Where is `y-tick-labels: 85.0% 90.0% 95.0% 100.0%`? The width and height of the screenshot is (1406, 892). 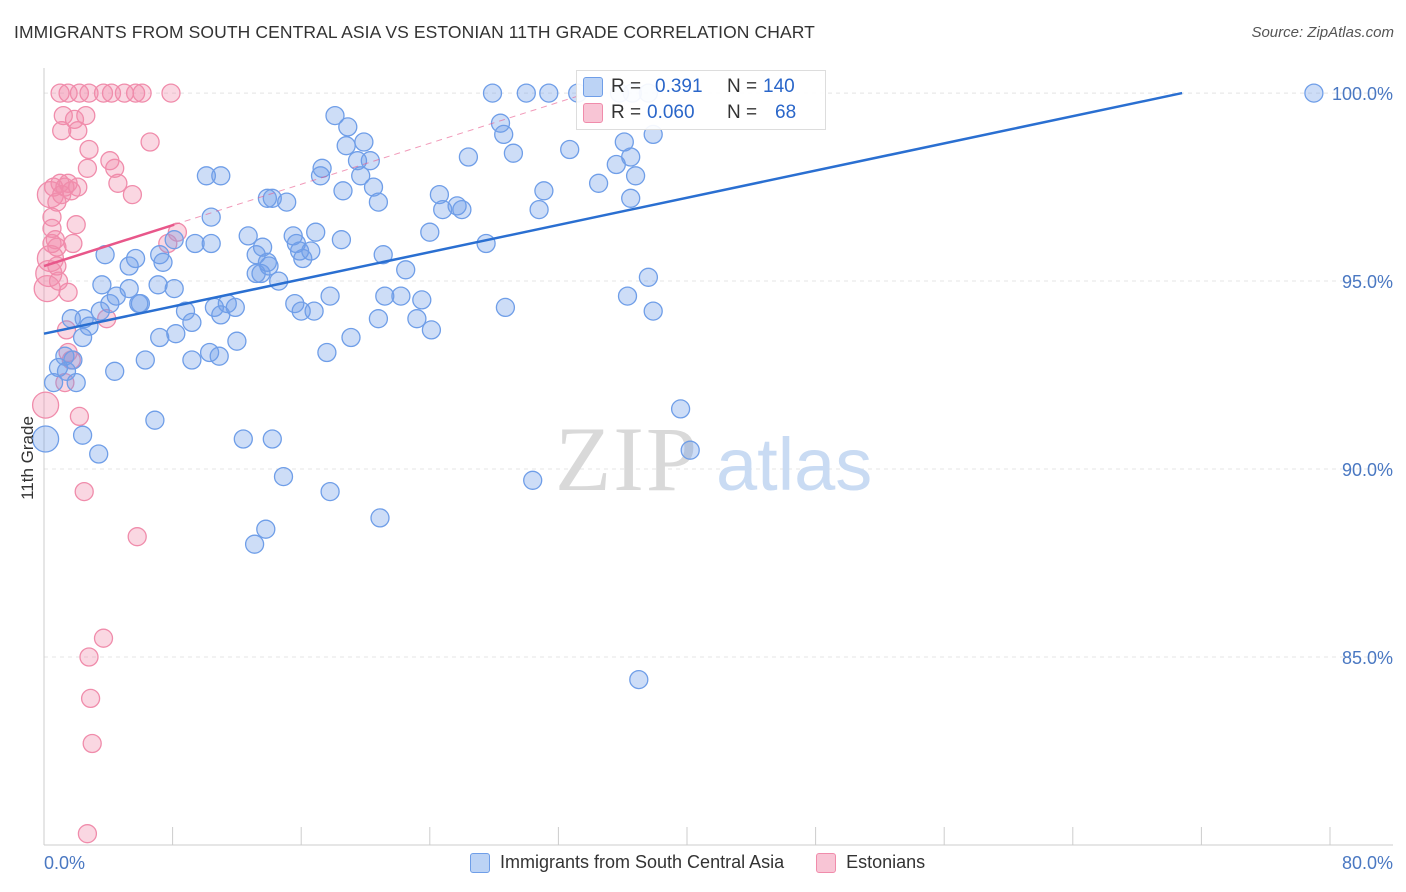
y-tick-labels: 85.0% 90.0% 95.0% 100.0% is located at coordinates (1362, 376).